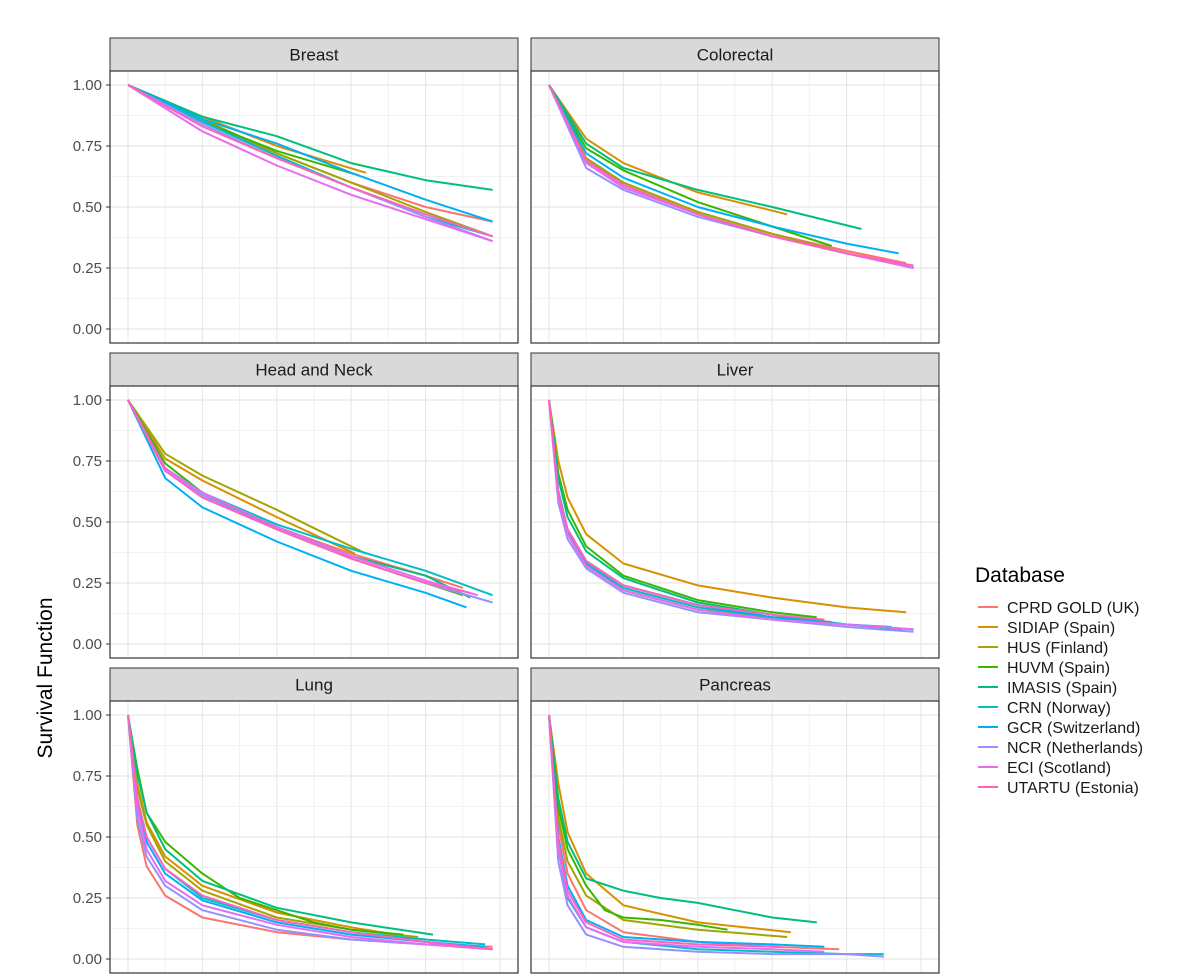 The width and height of the screenshot is (1200, 979). I want to click on panel-breast: Breast 0.00 0.25 0.50 0.75 1.00, so click(296, 190).